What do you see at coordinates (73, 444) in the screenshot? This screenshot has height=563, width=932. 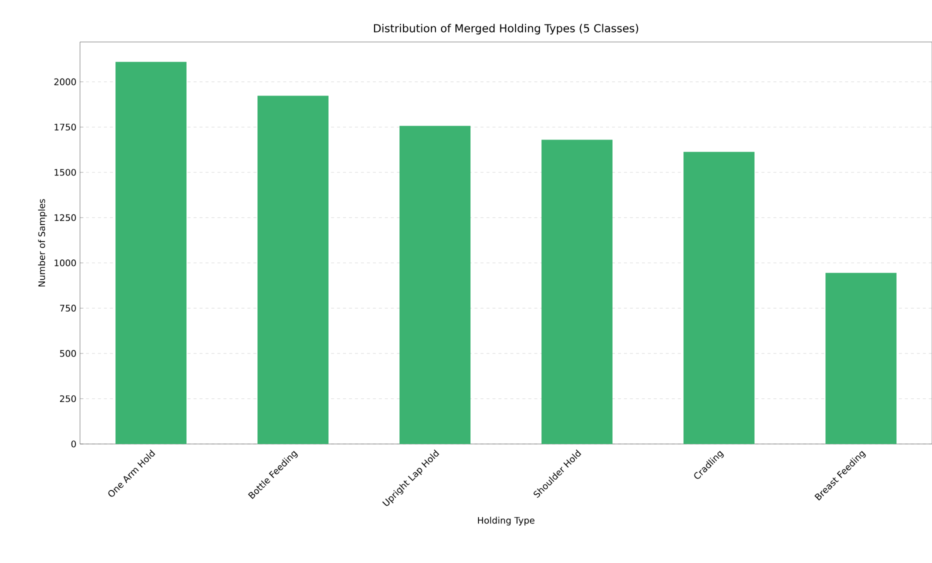 I see `y-tick-label: 0` at bounding box center [73, 444].